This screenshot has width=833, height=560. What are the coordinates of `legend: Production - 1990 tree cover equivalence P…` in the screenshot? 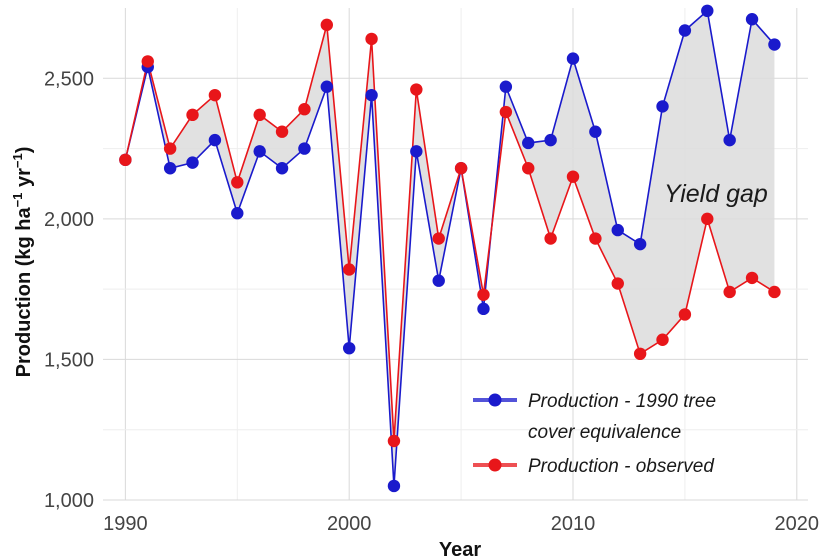 It's located at (594, 434).